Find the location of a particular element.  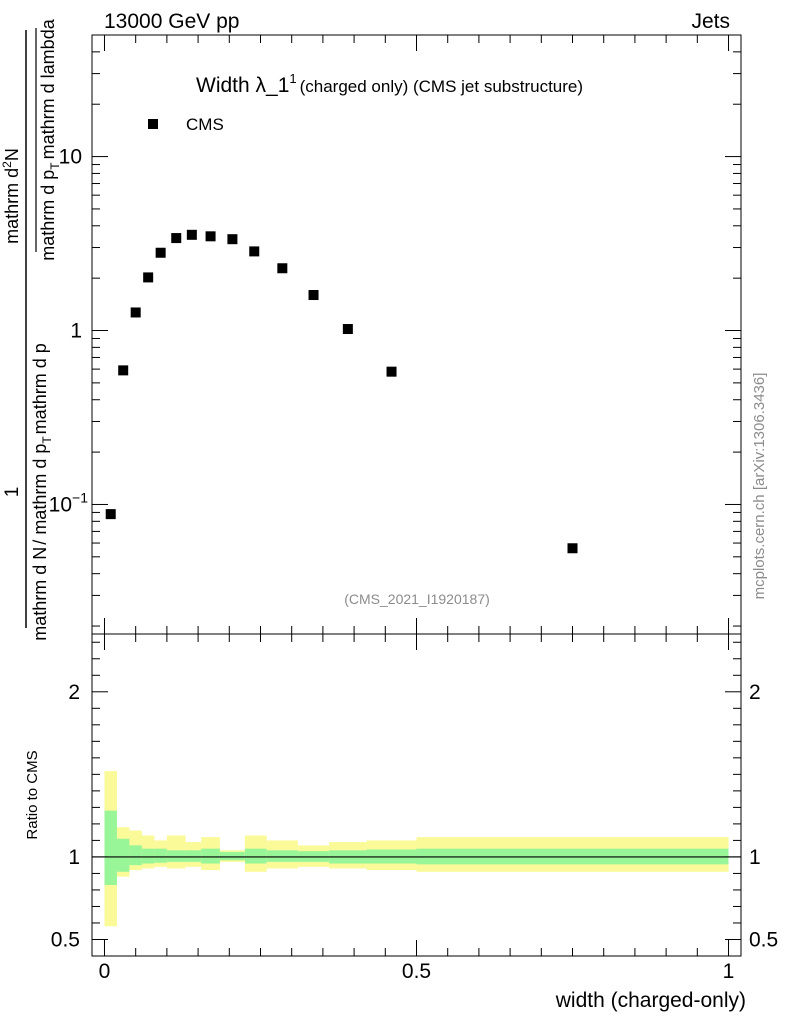

ratio-y-tick-label-right: 0.5 is located at coordinates (763, 939).